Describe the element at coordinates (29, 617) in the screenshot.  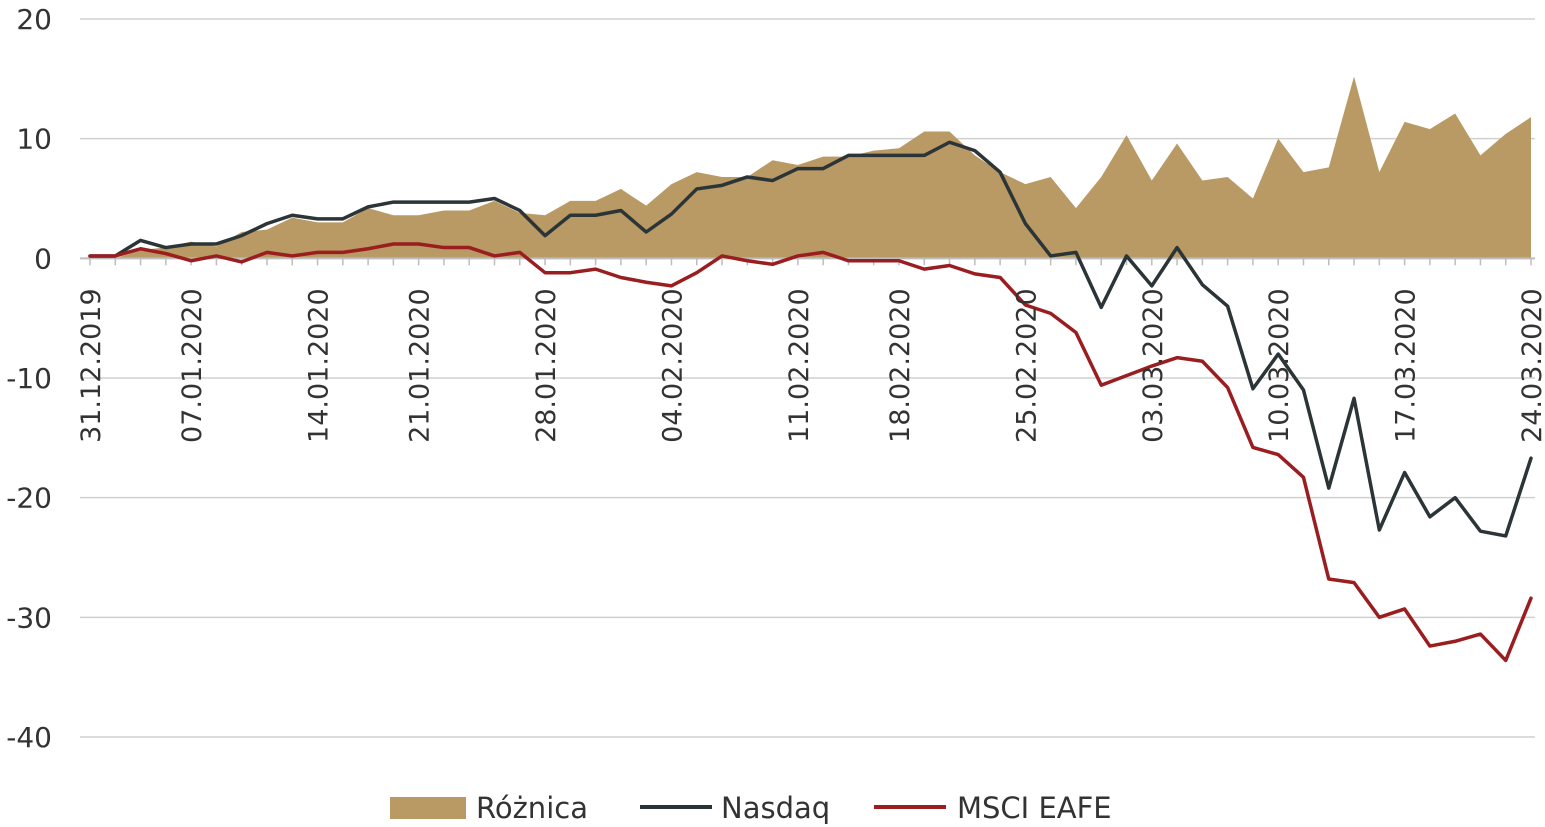
I see `y-tick-label: -30` at that location.